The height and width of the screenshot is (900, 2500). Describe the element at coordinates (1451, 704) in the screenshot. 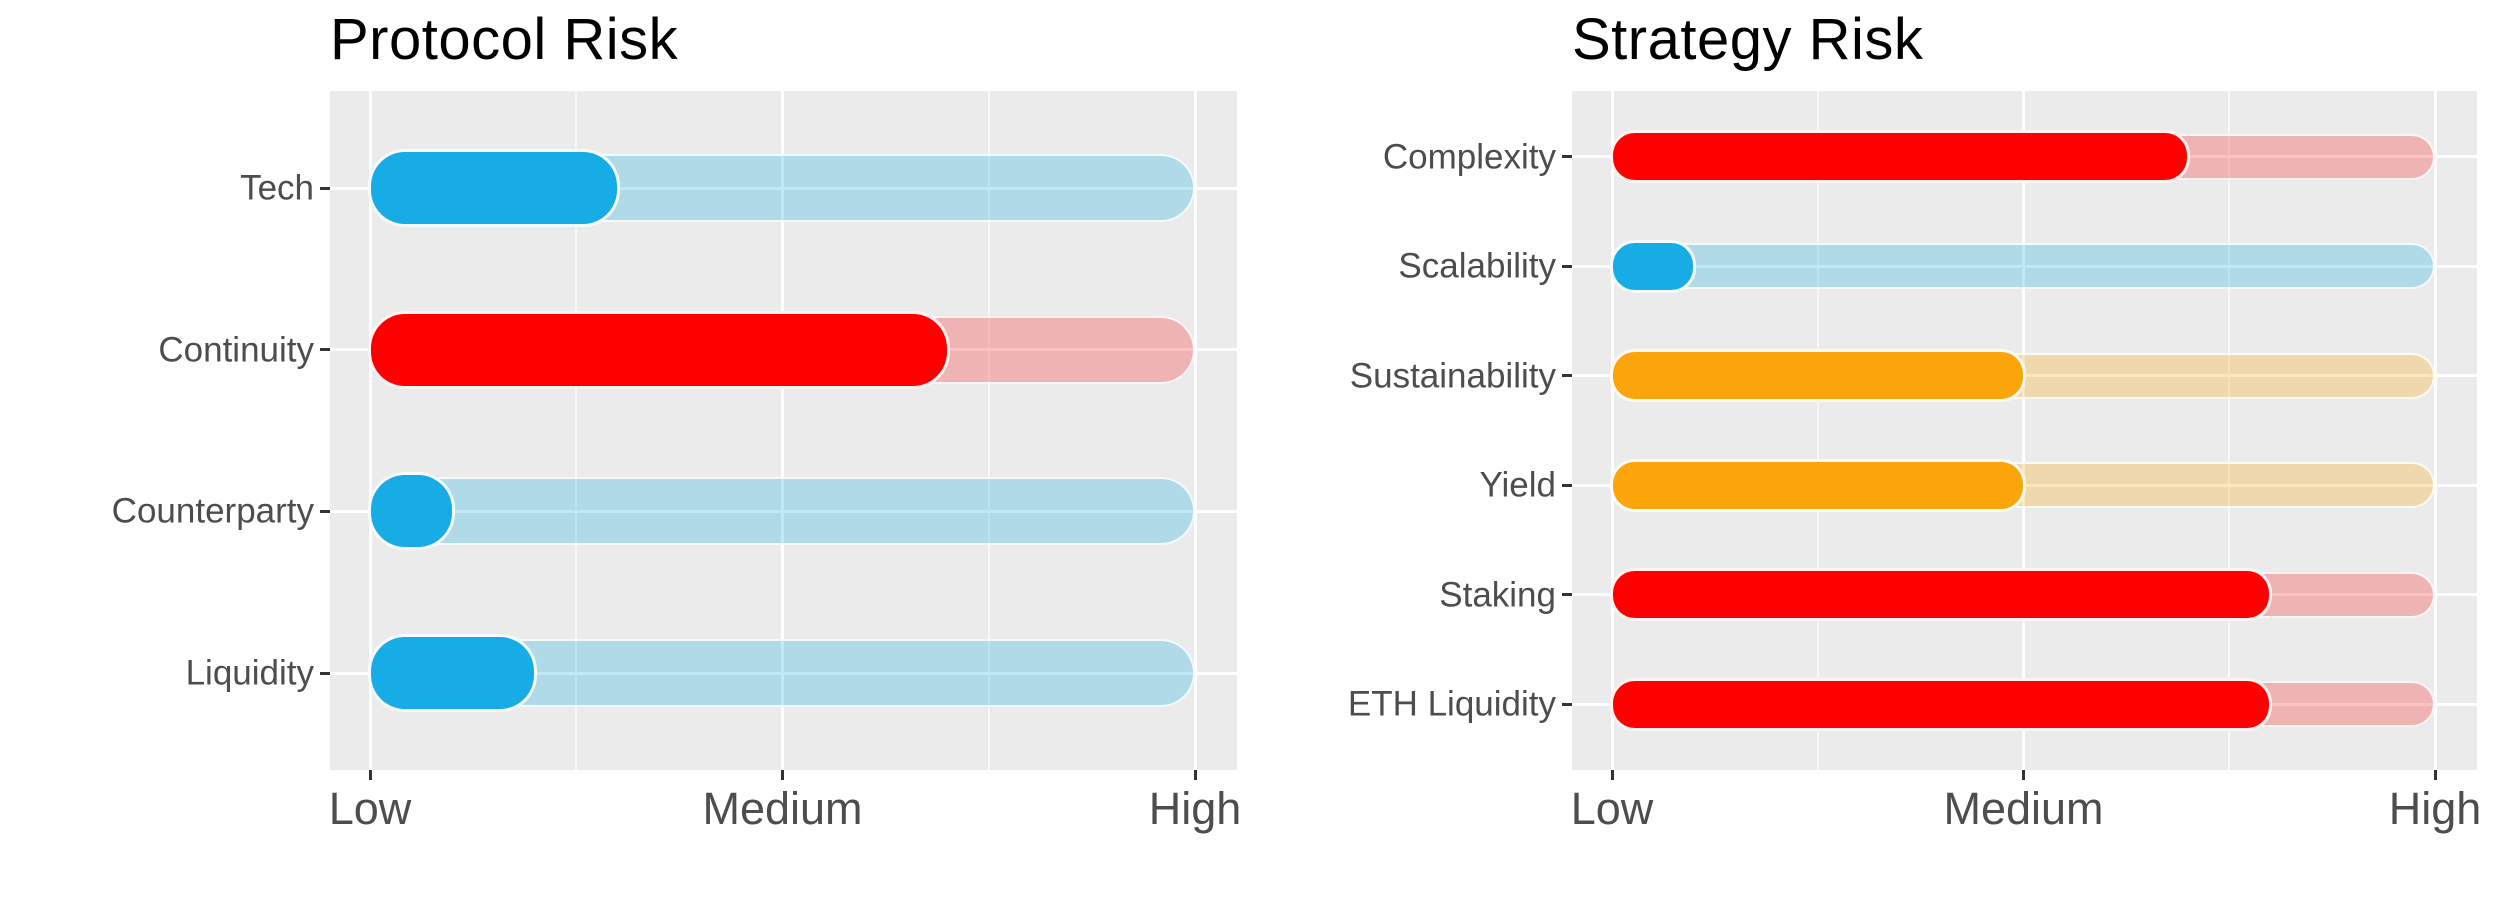

I see `y-tick-label: ETH Liquidity` at that location.